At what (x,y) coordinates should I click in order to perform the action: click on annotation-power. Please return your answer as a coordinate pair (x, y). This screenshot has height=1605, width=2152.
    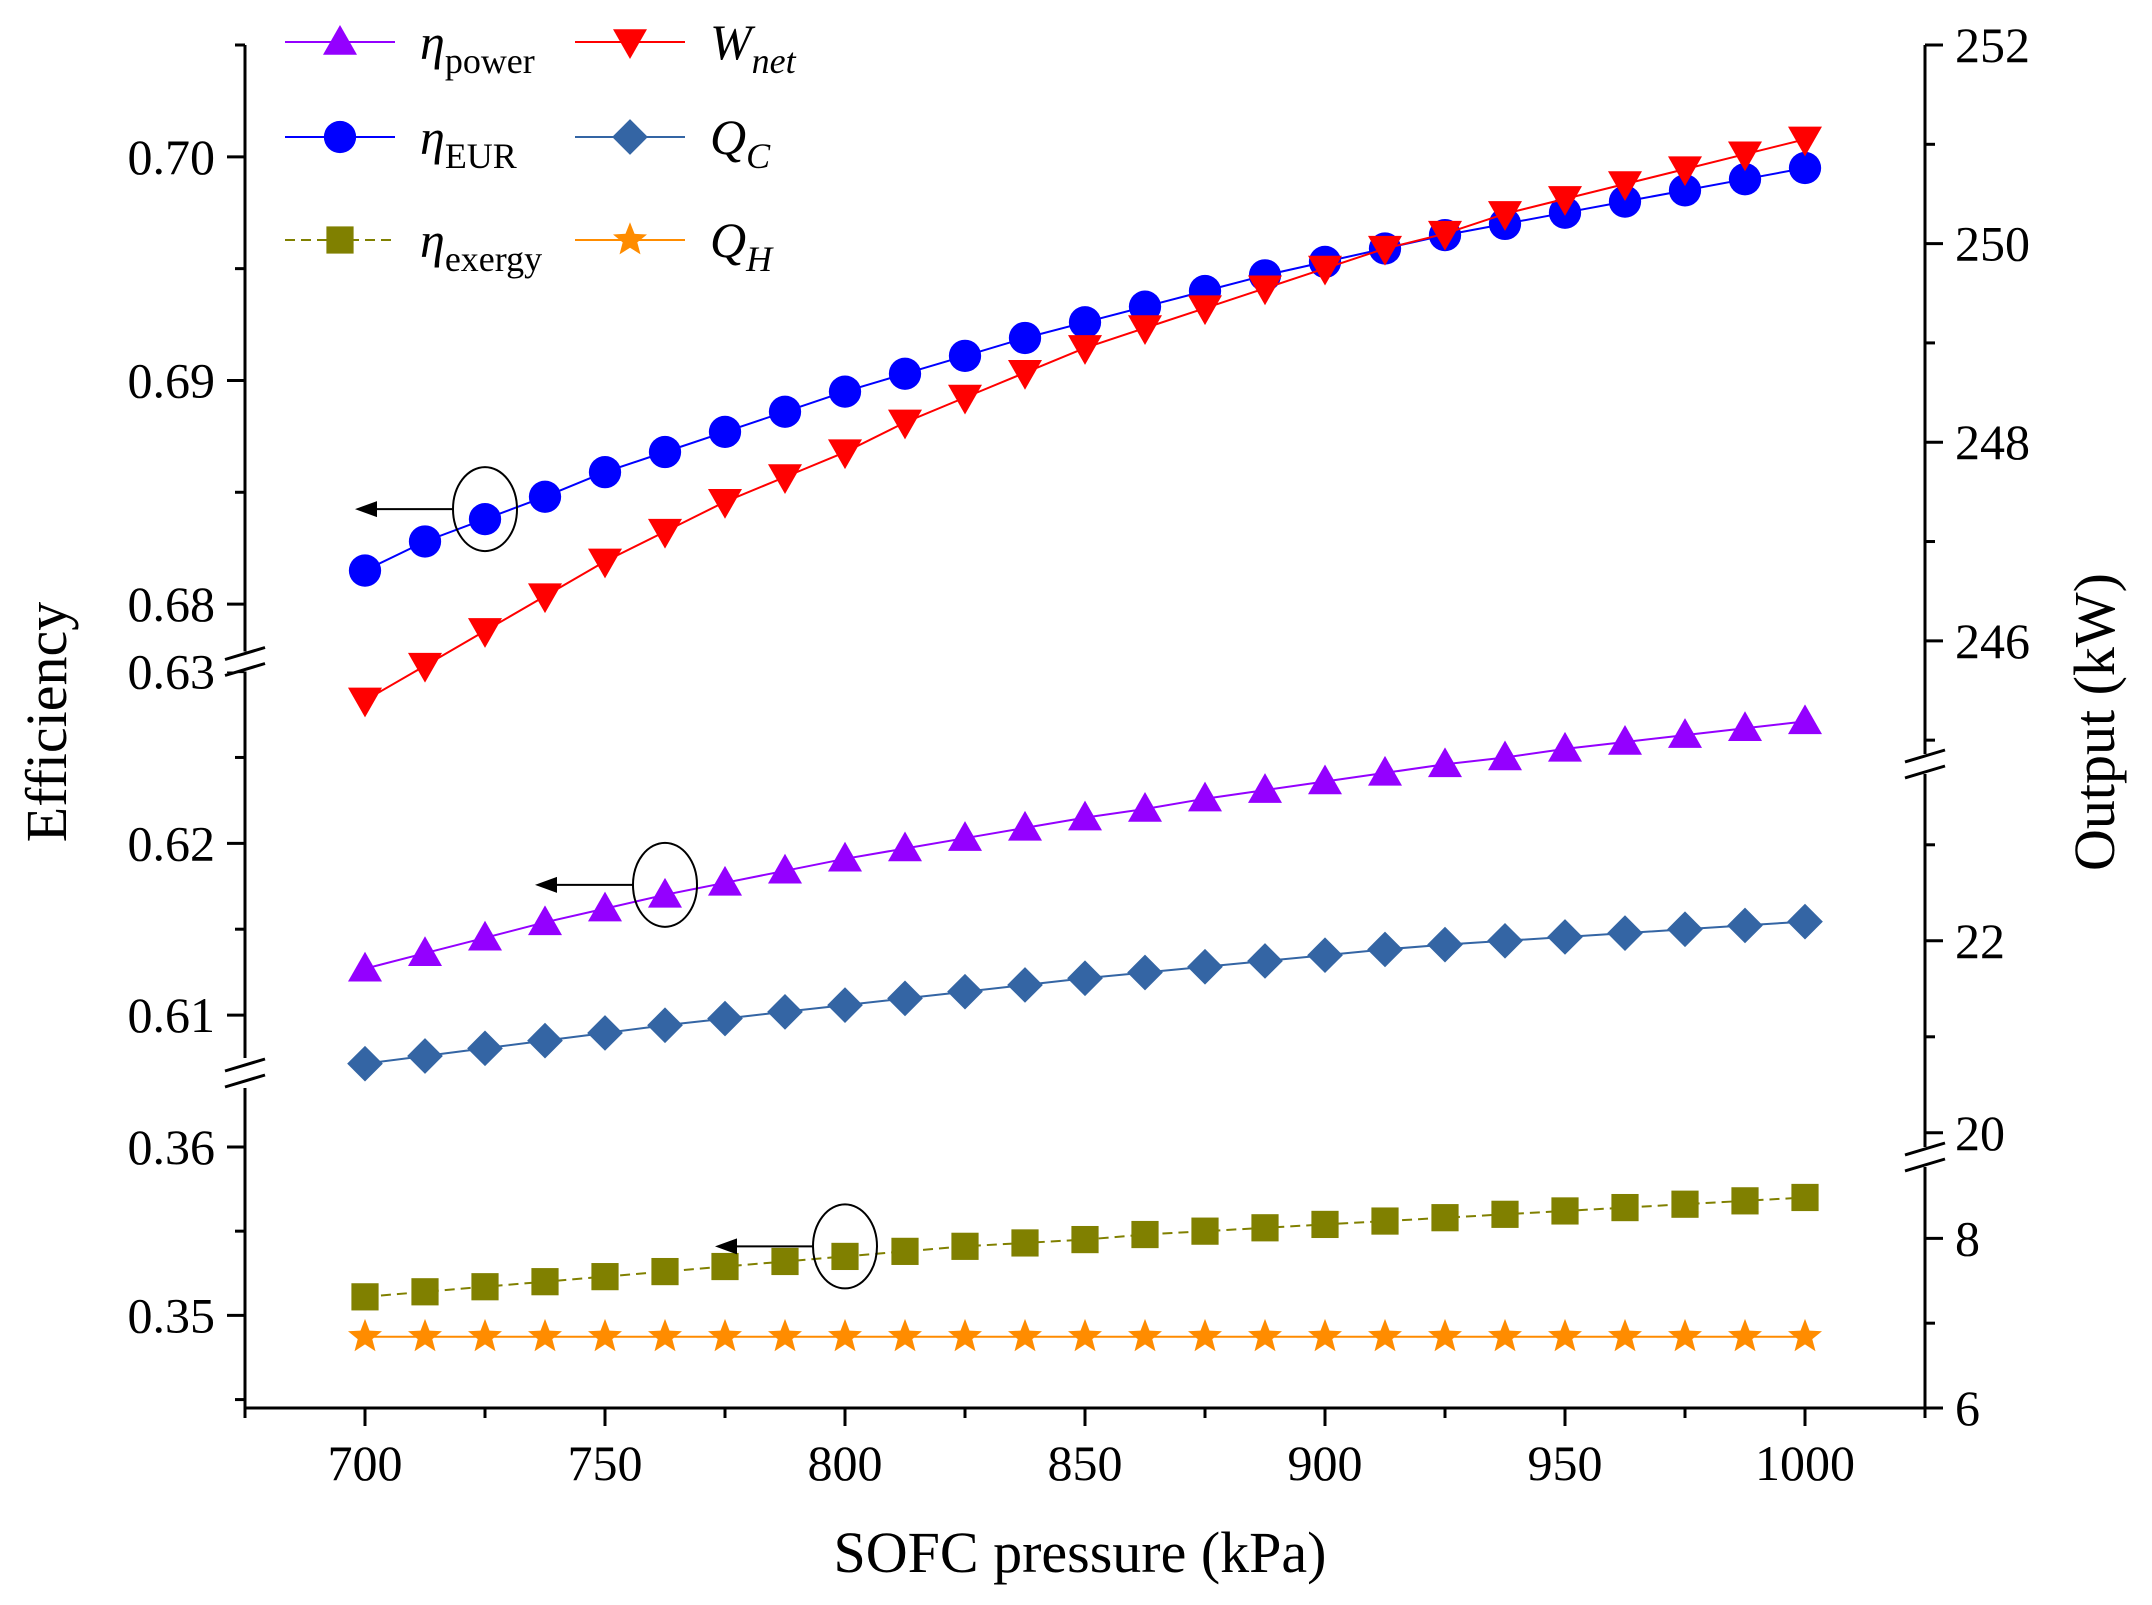
    Looking at the image, I should click on (616, 884).